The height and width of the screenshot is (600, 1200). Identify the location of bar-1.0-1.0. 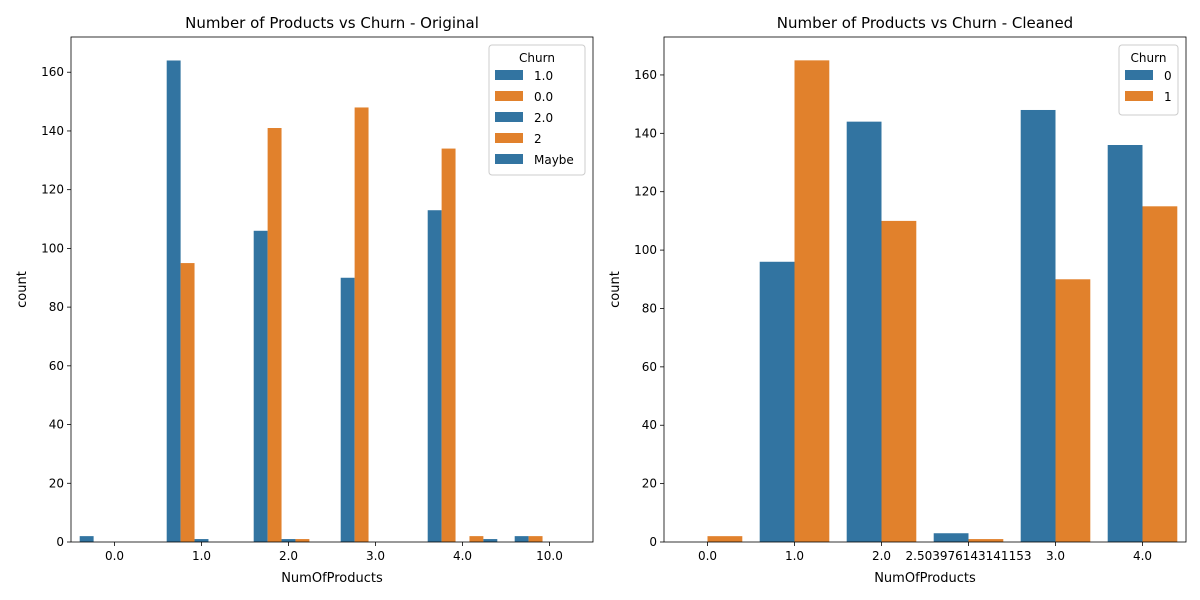
(173, 301).